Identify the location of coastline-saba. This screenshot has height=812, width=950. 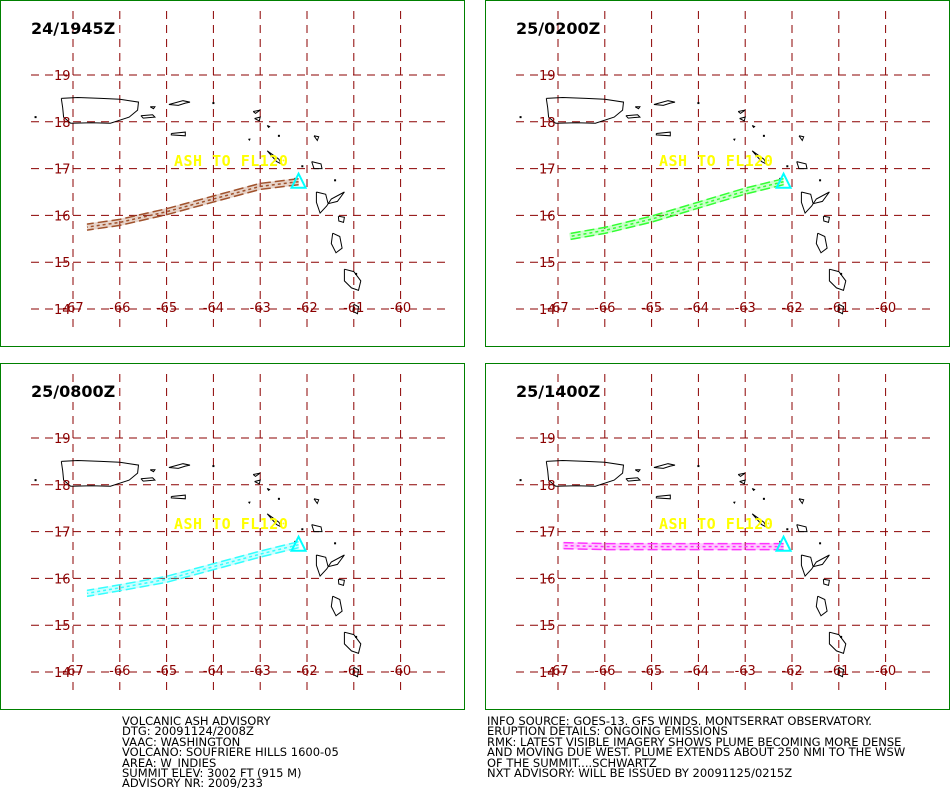
(734, 502).